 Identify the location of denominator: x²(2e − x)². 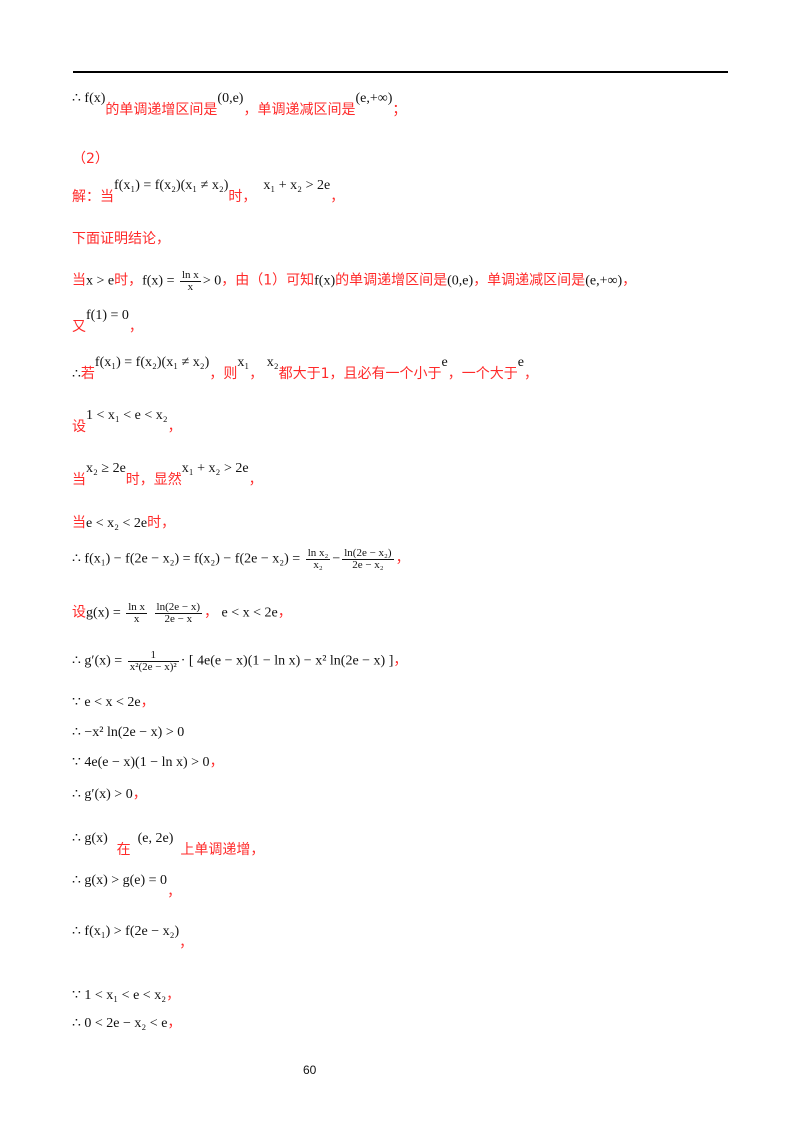
(153, 667).